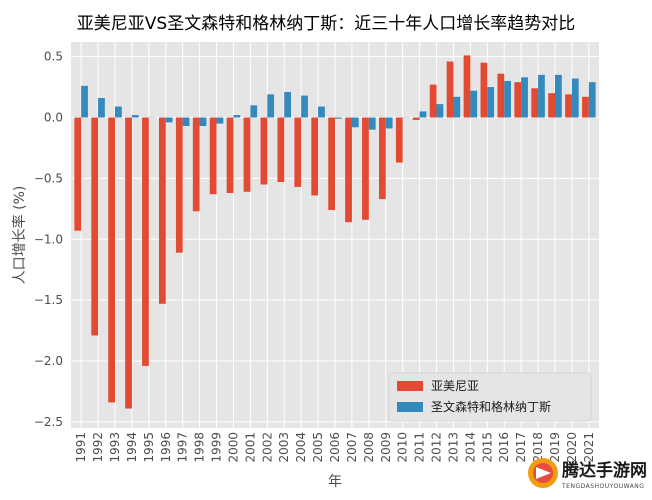 The image size is (652, 500). Describe the element at coordinates (267, 447) in the screenshot. I see `x-tick-label: 2002` at that location.